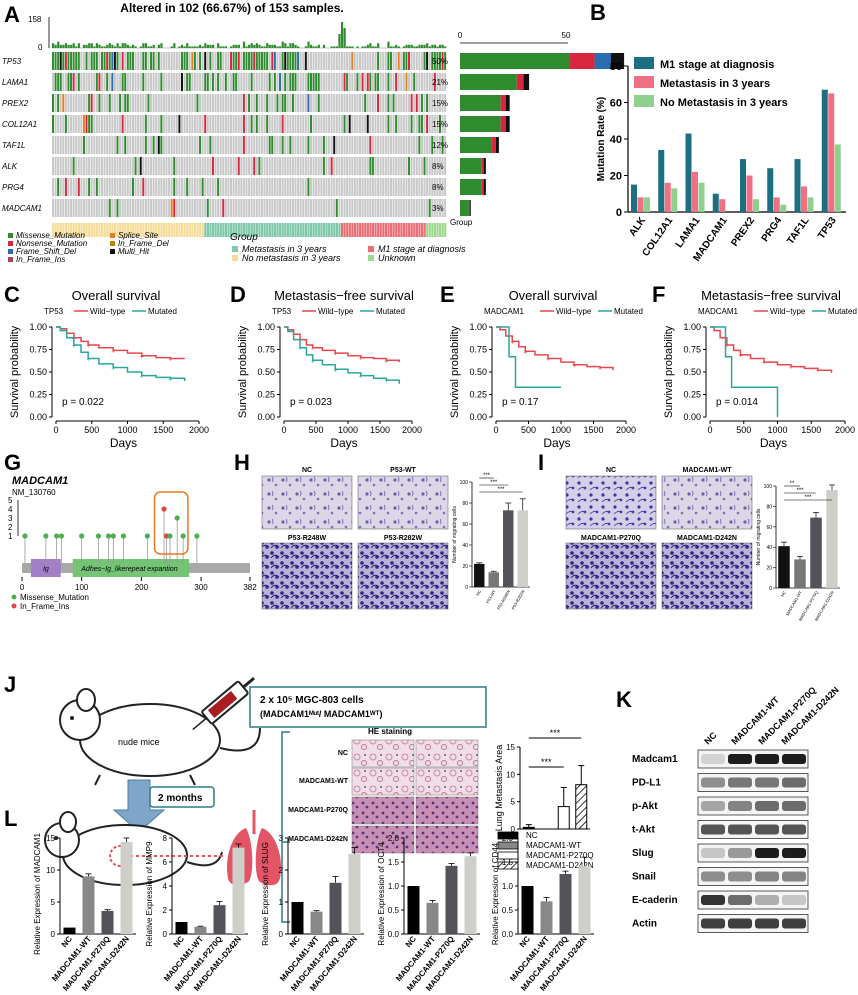 The height and width of the screenshot is (995, 858). What do you see at coordinates (123, 443) in the screenshot?
I see `x-axis-label: Days` at bounding box center [123, 443].